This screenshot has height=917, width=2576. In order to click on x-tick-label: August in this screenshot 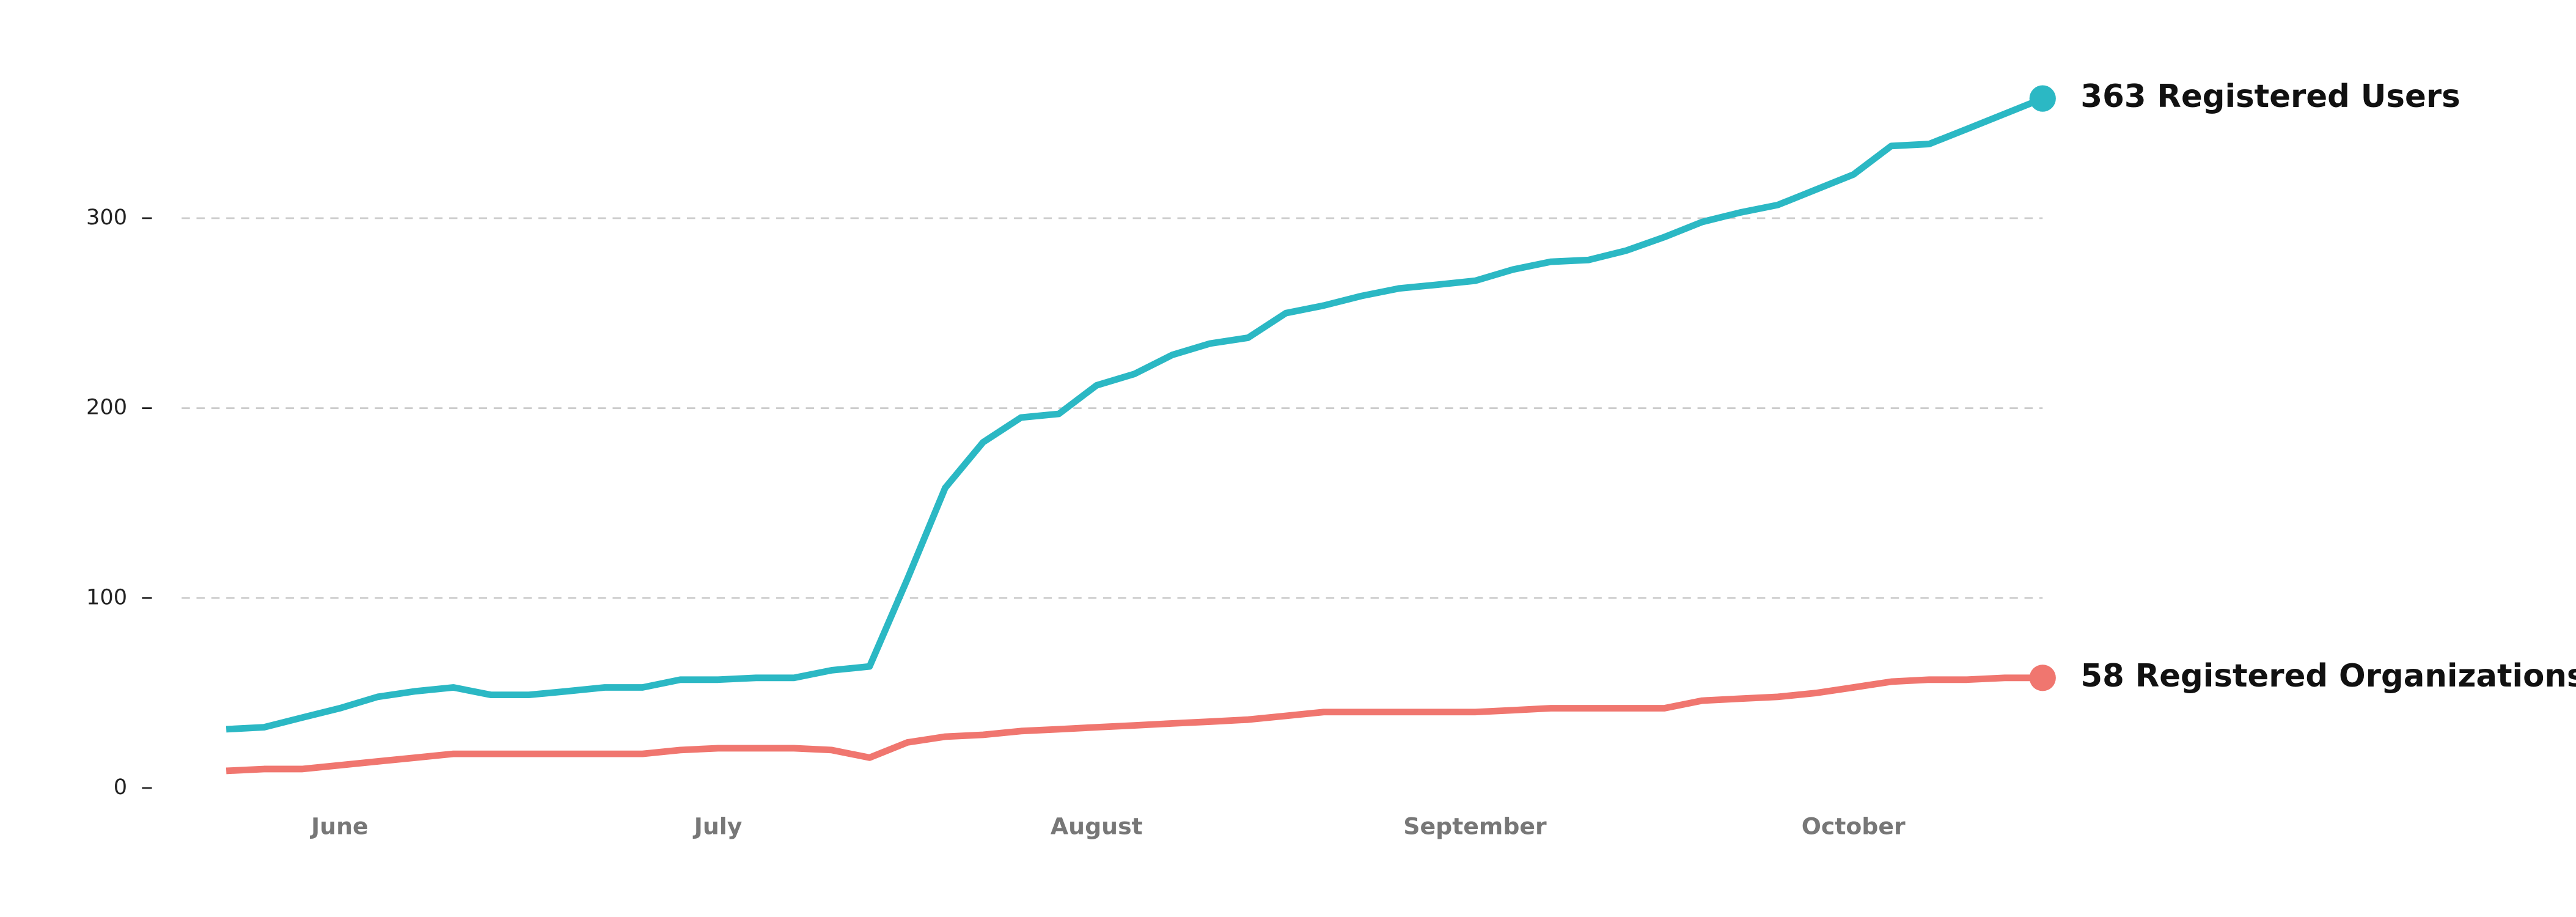, I will do `click(1097, 825)`.